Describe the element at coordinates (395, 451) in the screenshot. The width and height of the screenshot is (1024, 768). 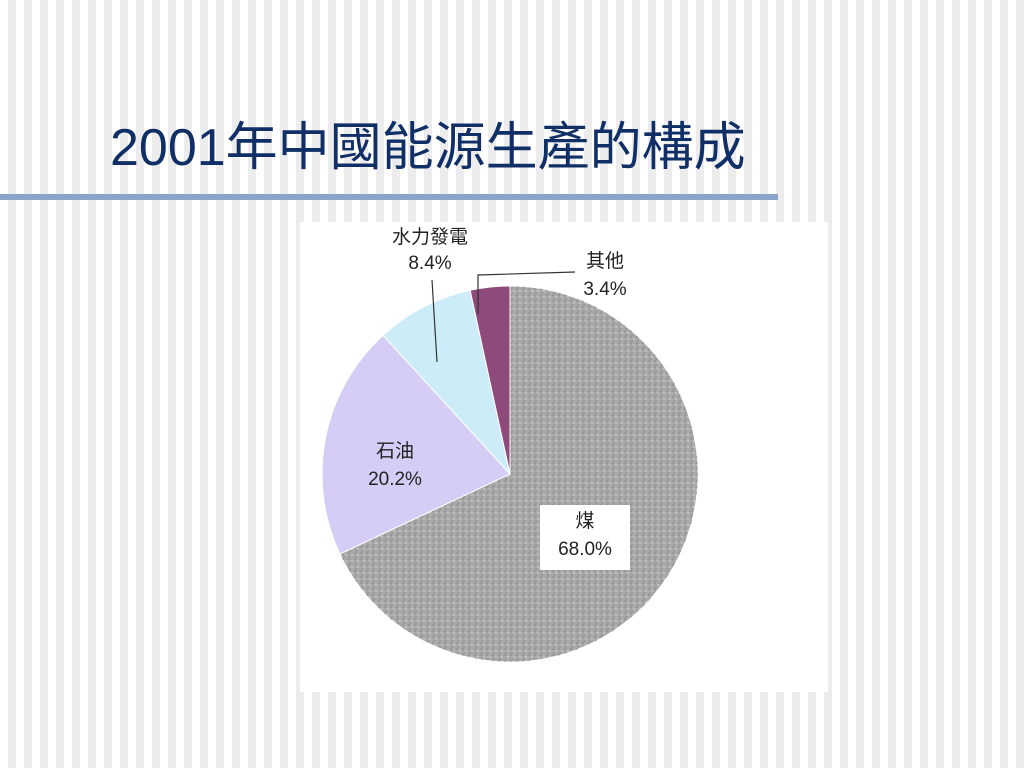
I see `slice-label: 石油` at that location.